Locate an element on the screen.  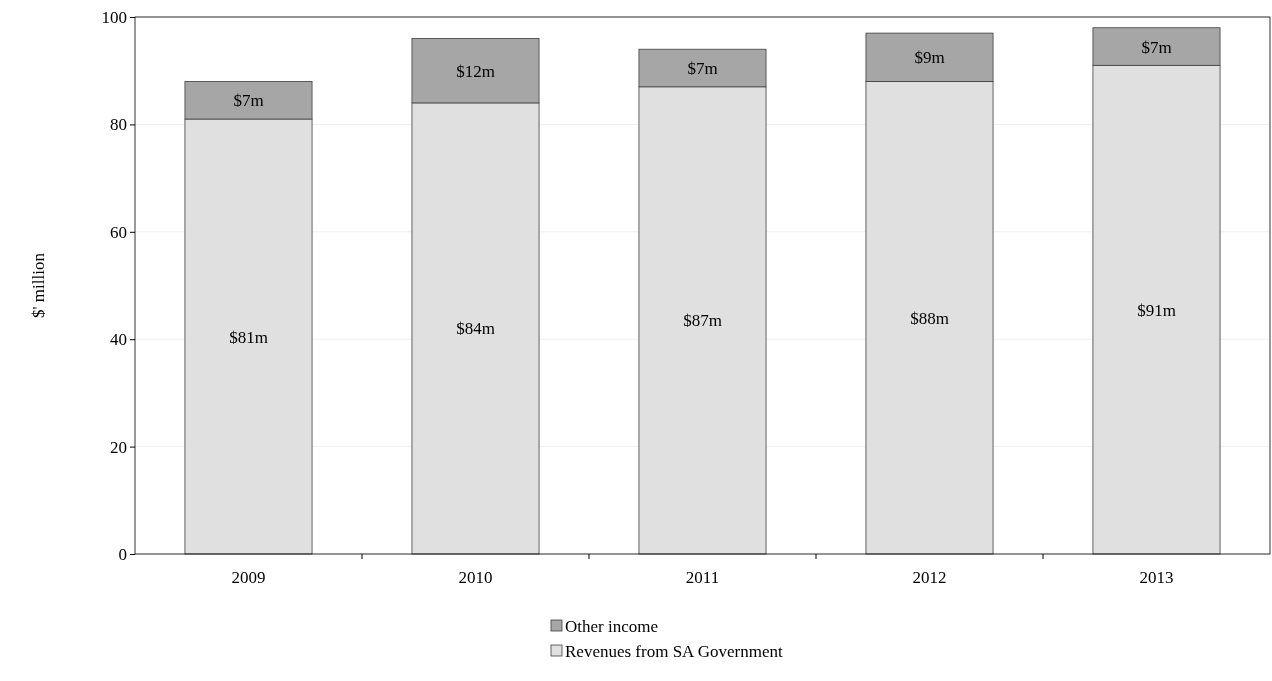
data-label: $91m is located at coordinates (1156, 310).